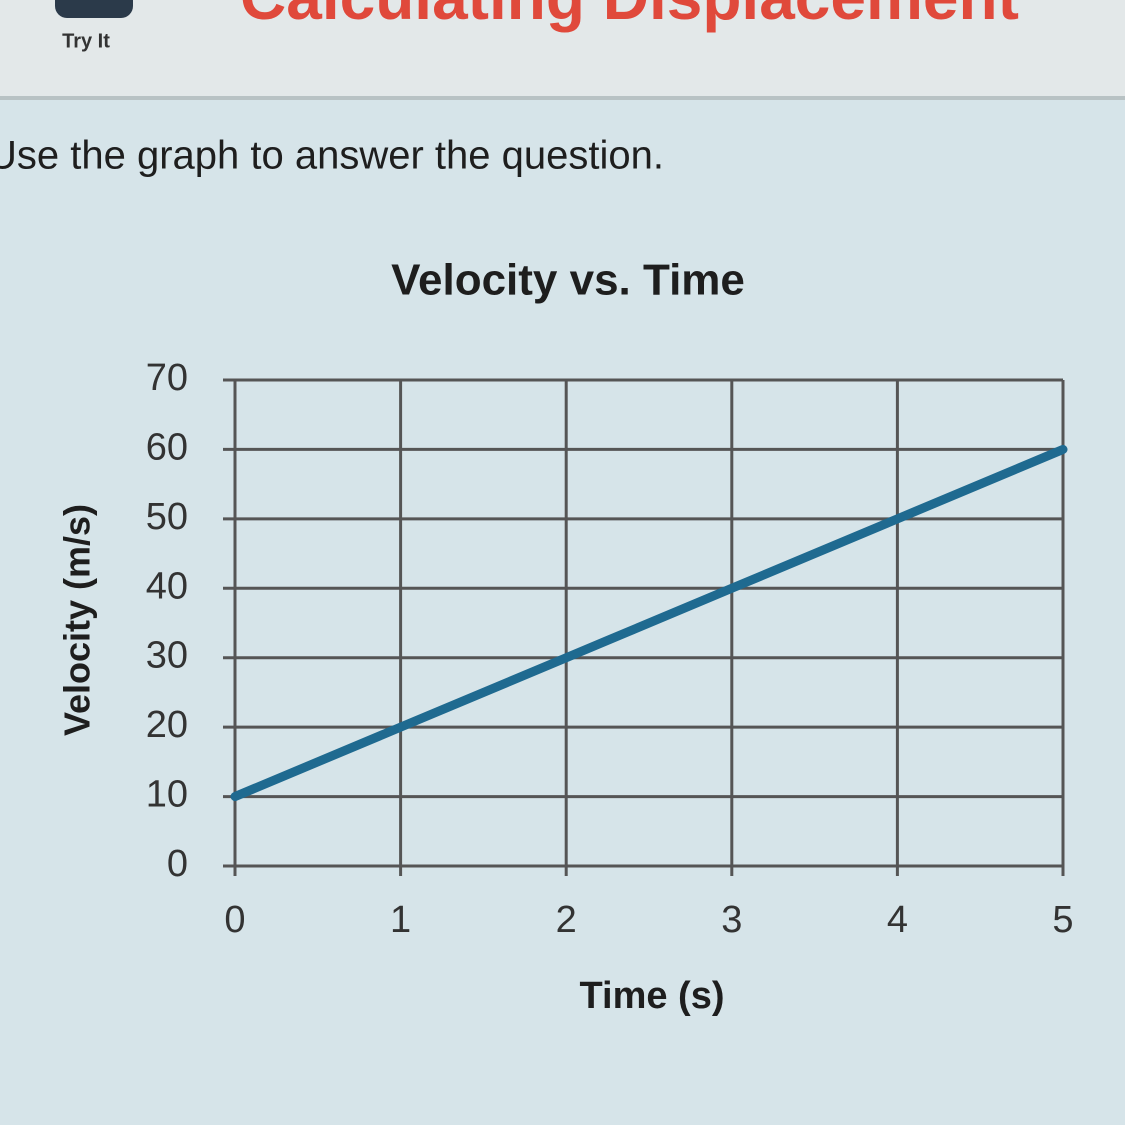 This screenshot has width=1125, height=1130. I want to click on y-tick-label: 20, so click(167, 725).